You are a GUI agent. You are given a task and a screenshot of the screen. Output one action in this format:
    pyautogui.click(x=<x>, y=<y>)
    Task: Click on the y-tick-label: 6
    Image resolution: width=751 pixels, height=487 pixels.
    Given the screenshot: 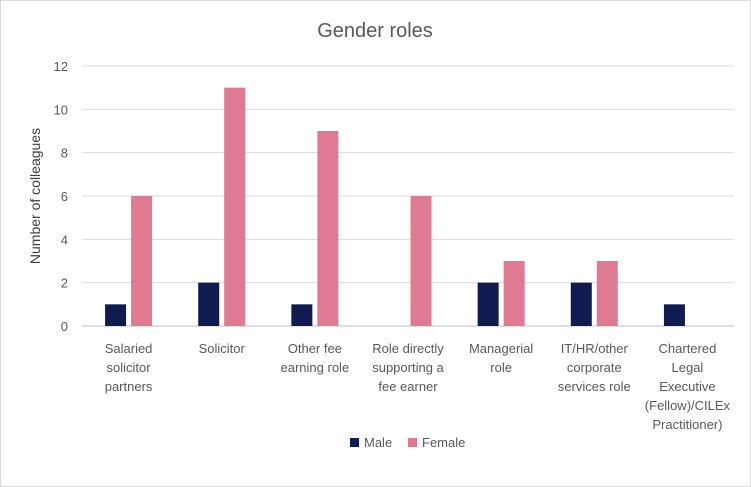 What is the action you would take?
    pyautogui.click(x=64, y=196)
    